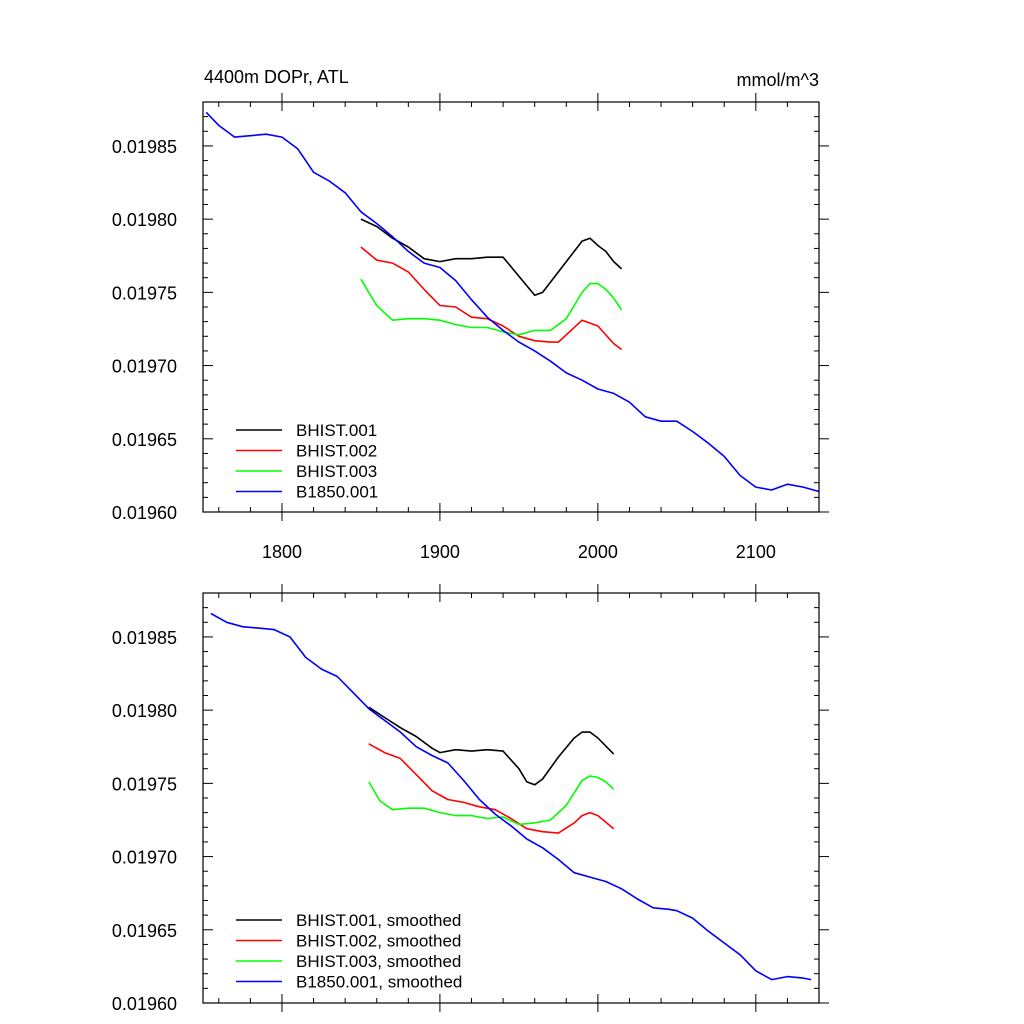 This screenshot has width=1024, height=1024. Describe the element at coordinates (379, 982) in the screenshot. I see `legend-label: B1850.001, smoothed` at that location.